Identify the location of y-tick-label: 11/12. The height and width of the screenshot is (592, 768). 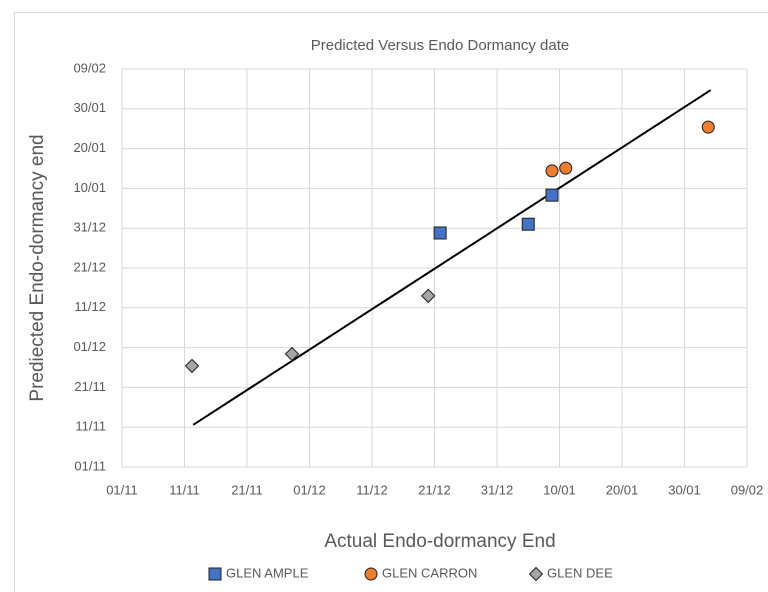
(90, 306).